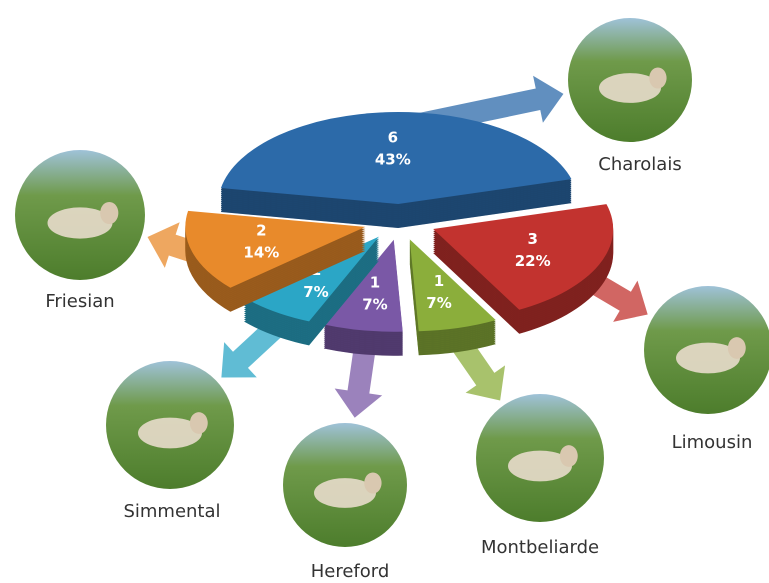 The height and width of the screenshot is (583, 769). Describe the element at coordinates (261, 252) in the screenshot. I see `percent-label: 14%` at that location.